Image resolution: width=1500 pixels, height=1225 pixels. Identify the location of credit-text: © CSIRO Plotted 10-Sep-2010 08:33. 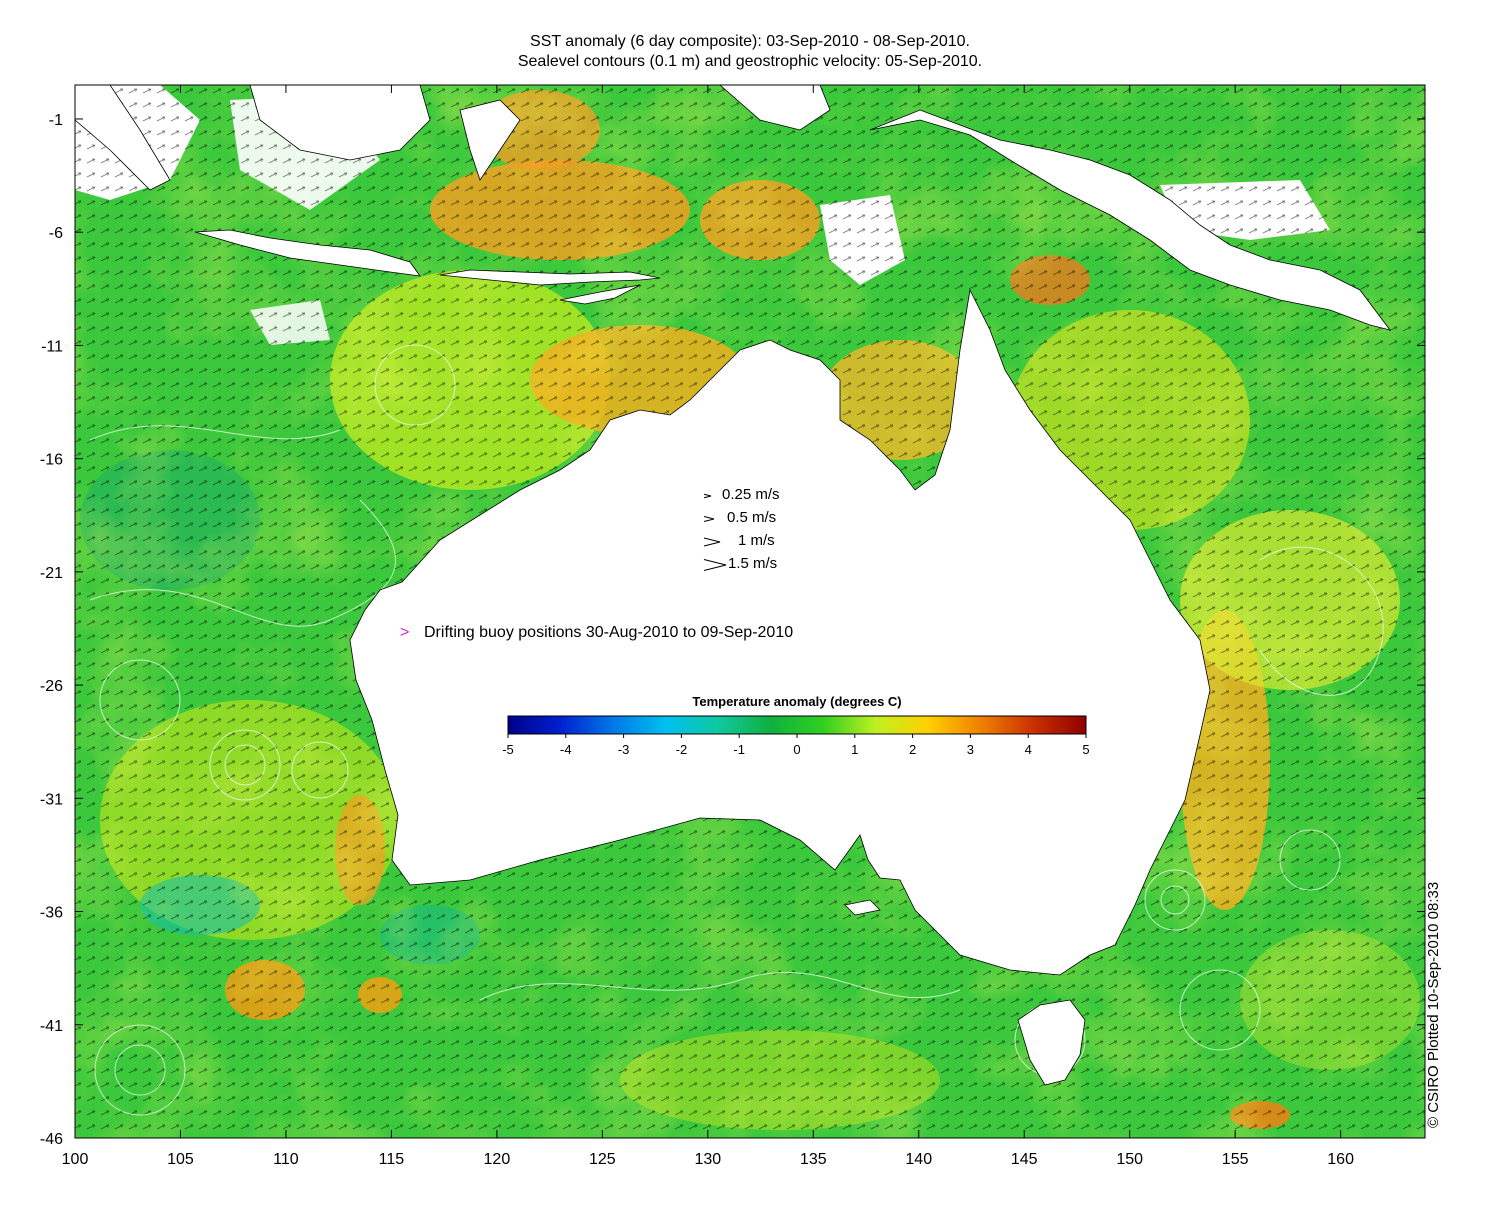
(1433, 1004).